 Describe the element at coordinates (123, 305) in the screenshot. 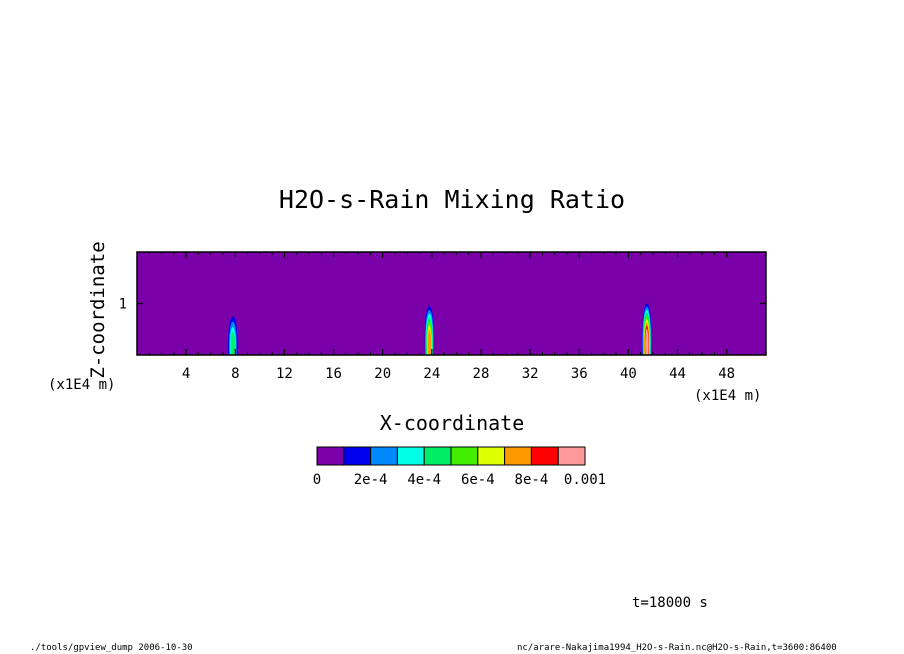

I see `y-tick-label: 1` at that location.